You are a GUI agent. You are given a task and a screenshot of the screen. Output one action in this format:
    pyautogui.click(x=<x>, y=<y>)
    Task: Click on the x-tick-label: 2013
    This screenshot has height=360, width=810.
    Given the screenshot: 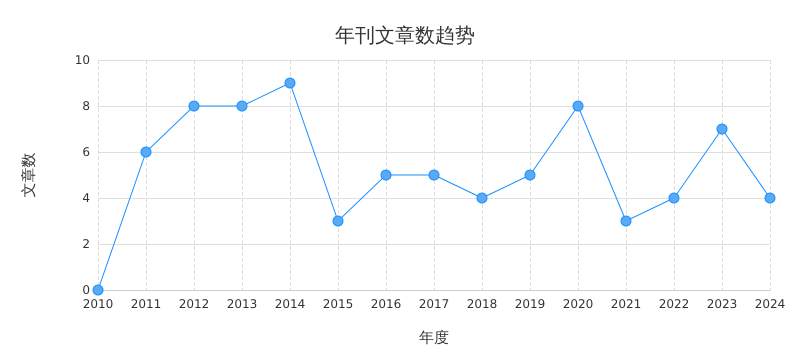 What is the action you would take?
    pyautogui.click(x=242, y=304)
    